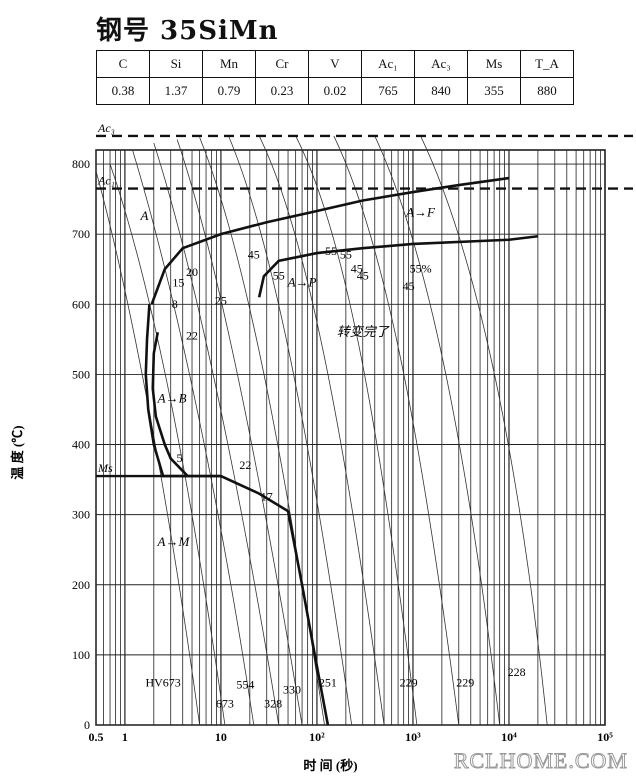  What do you see at coordinates (81, 515) in the screenshot?
I see `y-tick-label: 300` at bounding box center [81, 515].